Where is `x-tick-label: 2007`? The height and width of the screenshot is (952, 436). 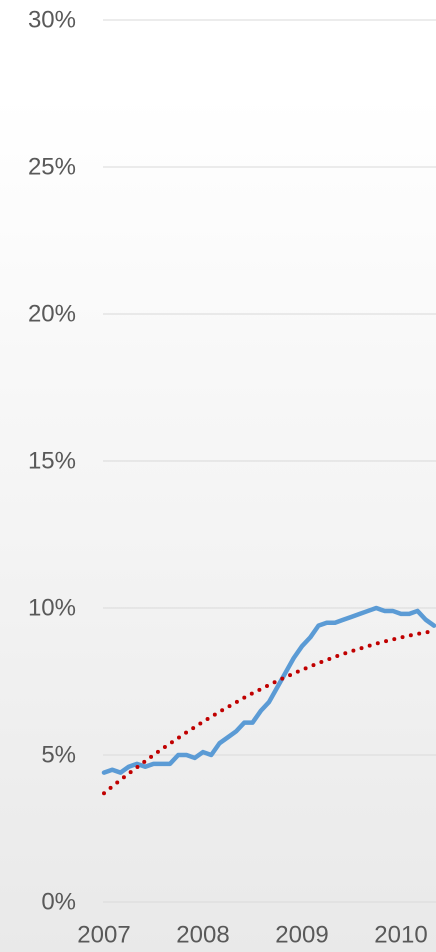 x-tick-label: 2007 is located at coordinates (103, 934).